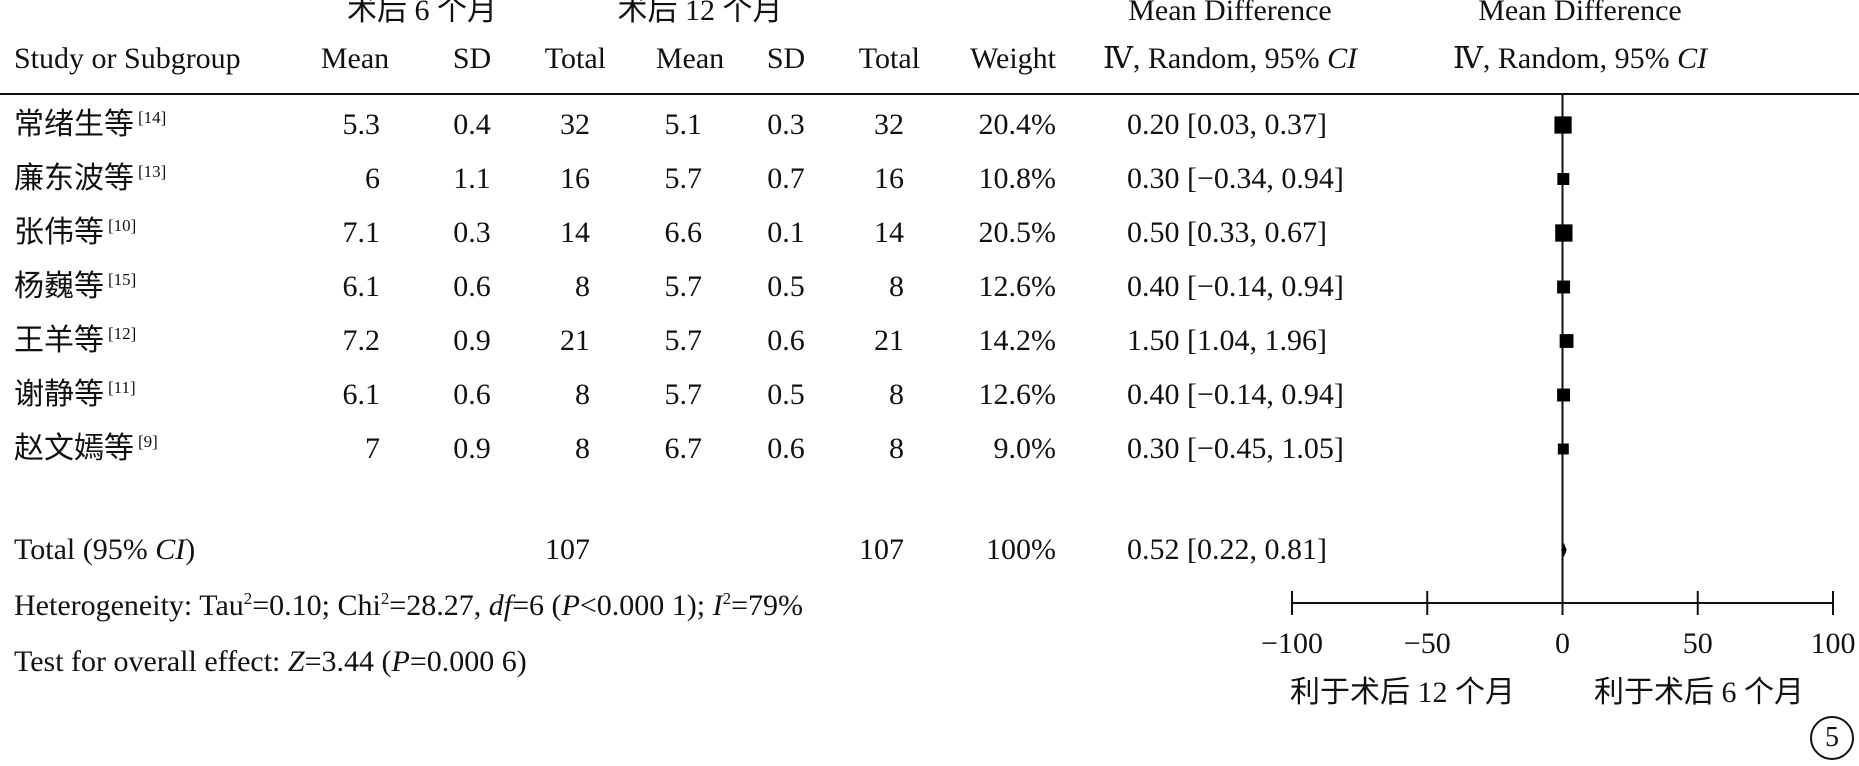  Describe the element at coordinates (683, 232) in the screenshot. I see `cell-mean2: 6.6` at that location.